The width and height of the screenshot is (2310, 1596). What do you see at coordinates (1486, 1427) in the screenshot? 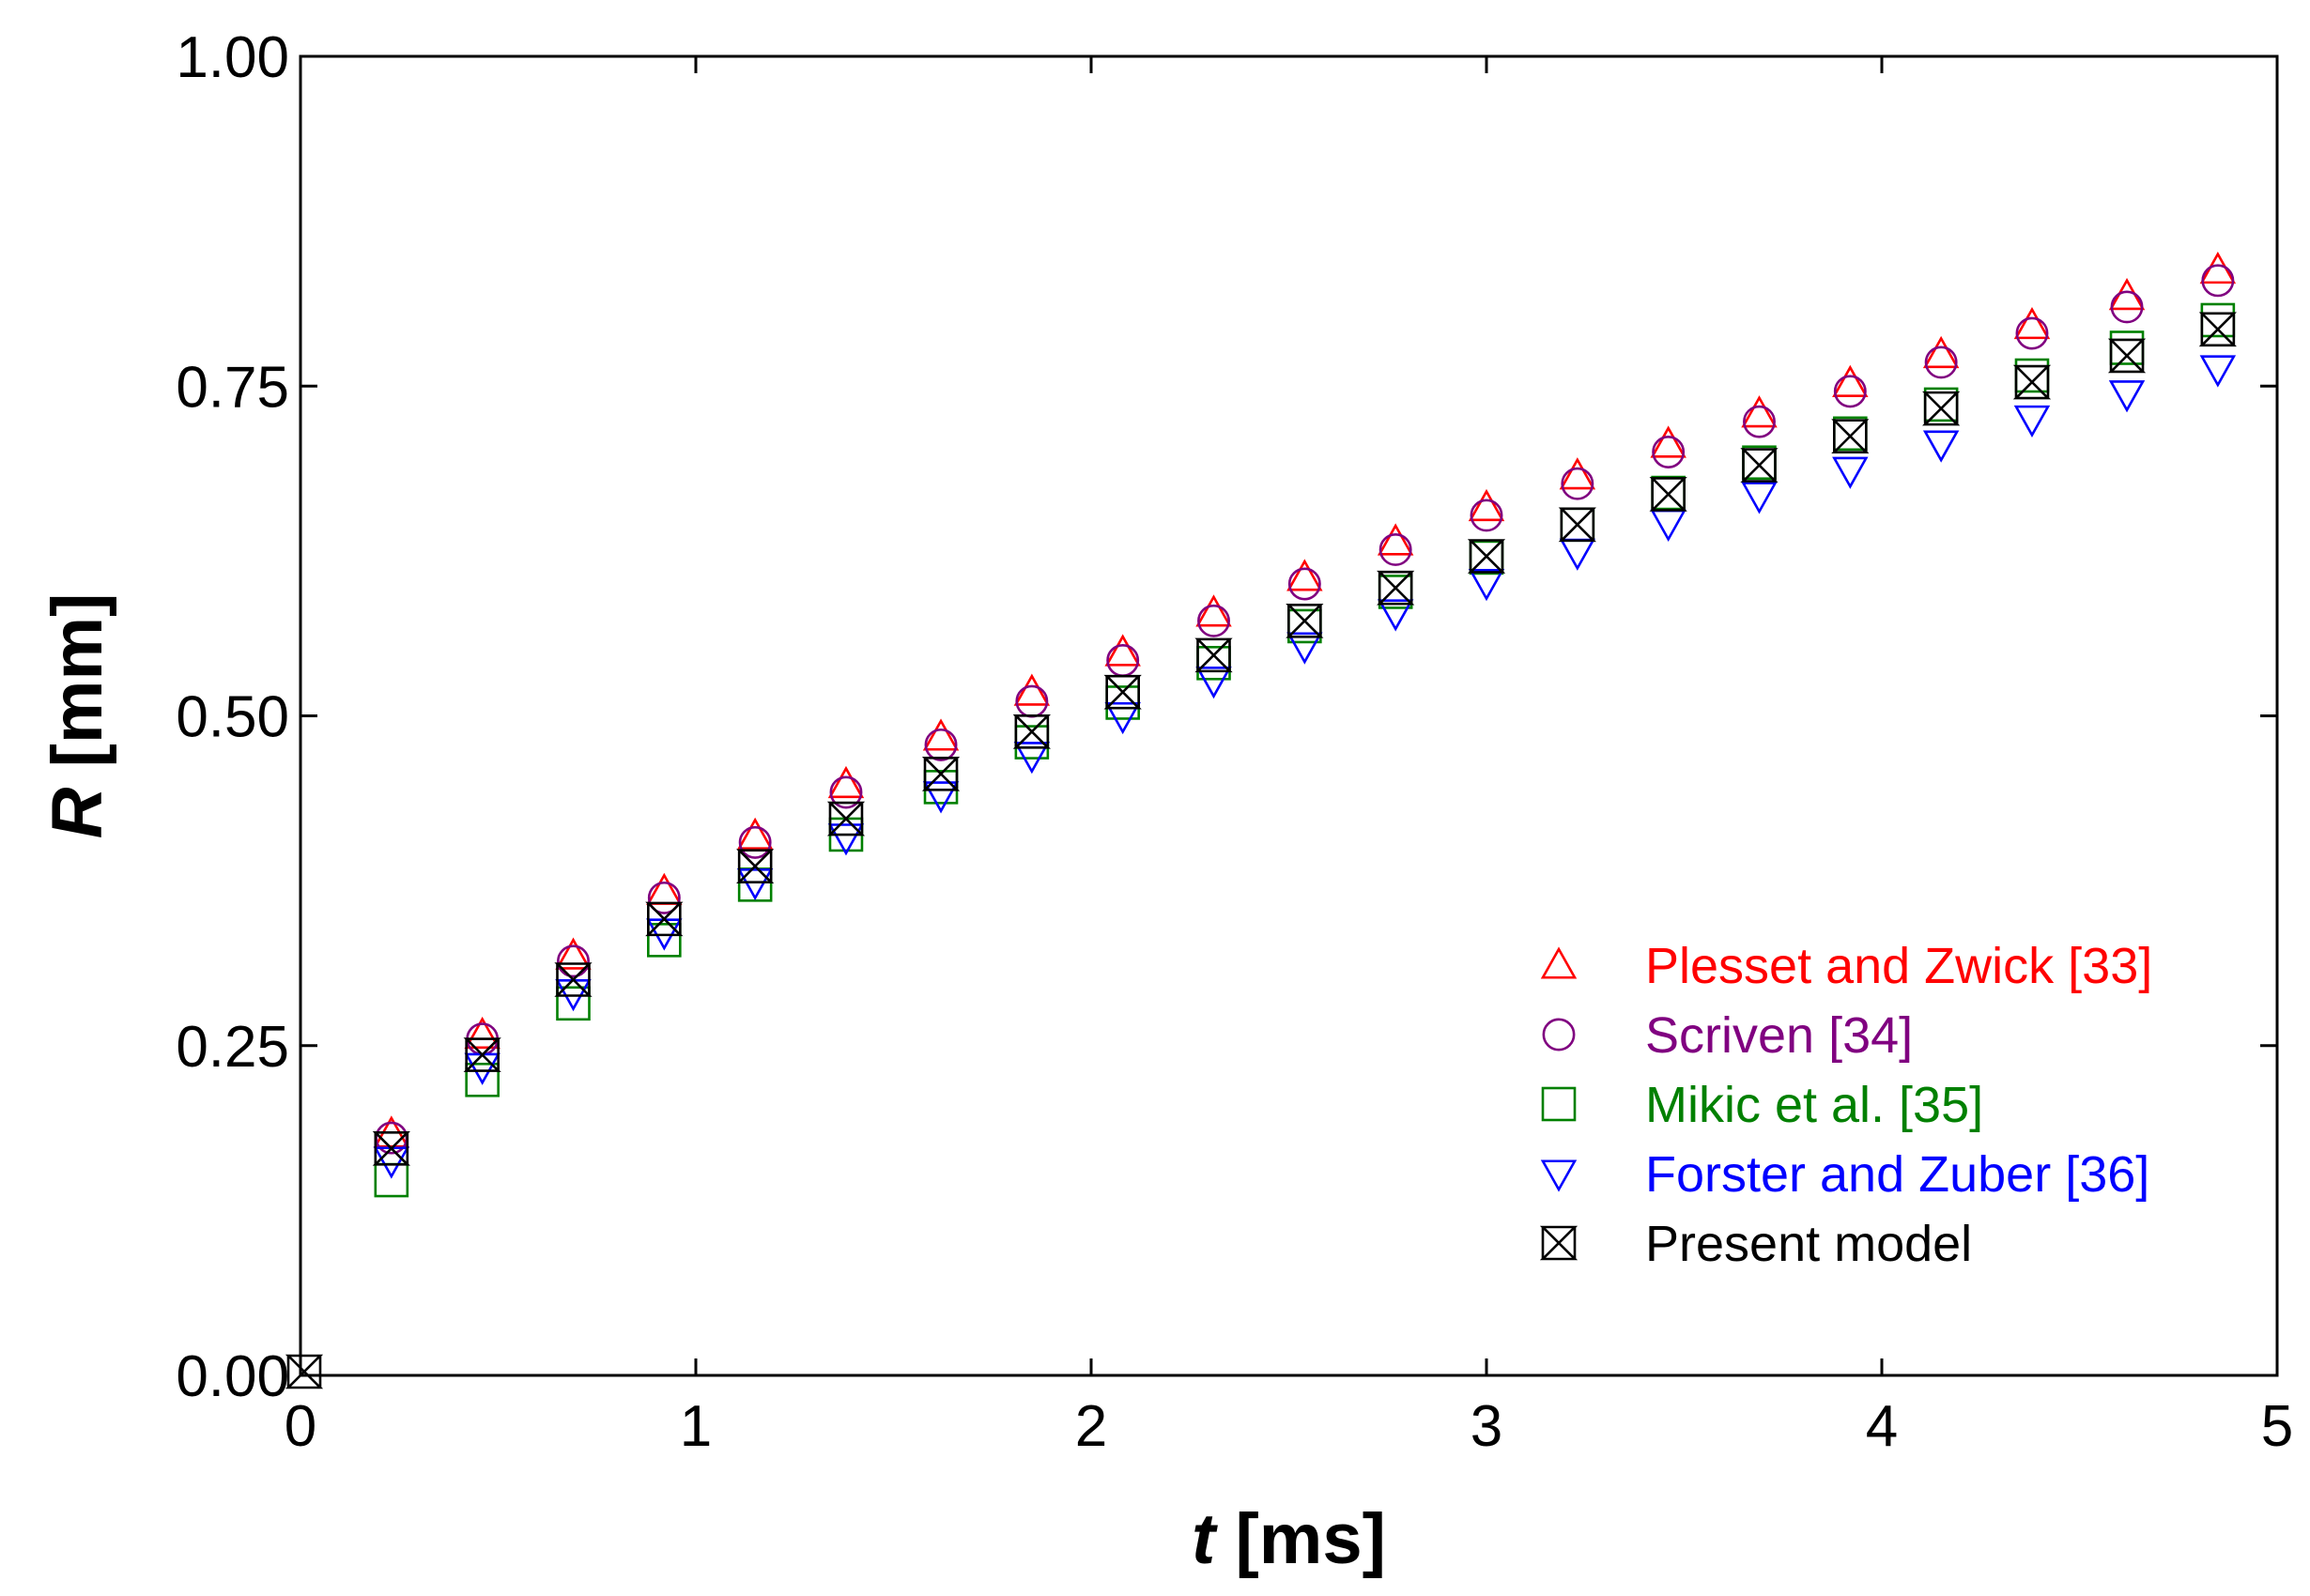
I see `x-tick-label: 3` at bounding box center [1486, 1427].